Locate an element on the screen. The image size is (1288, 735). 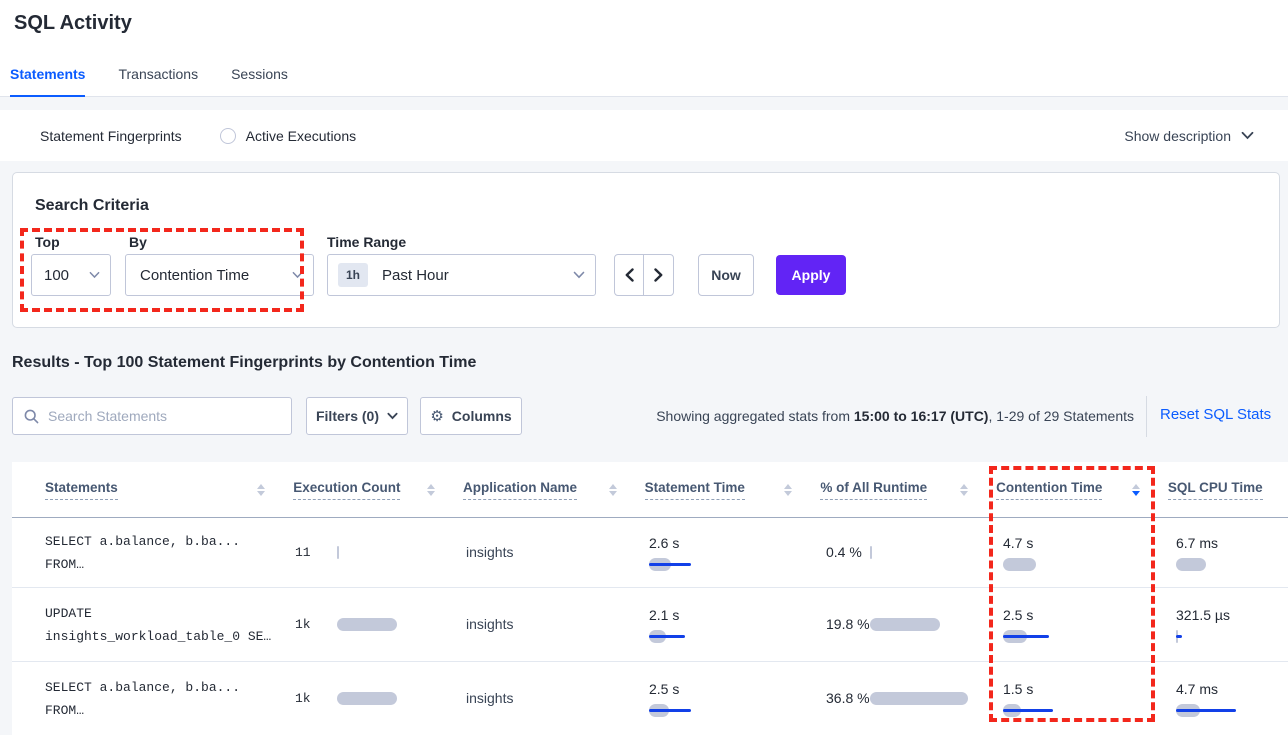
search-icon is located at coordinates (31, 416).